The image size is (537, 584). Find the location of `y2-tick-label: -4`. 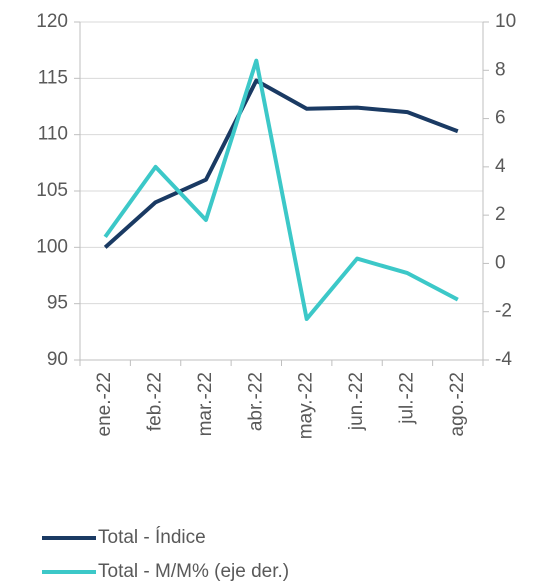

y2-tick-label: -4 is located at coordinates (503, 359).